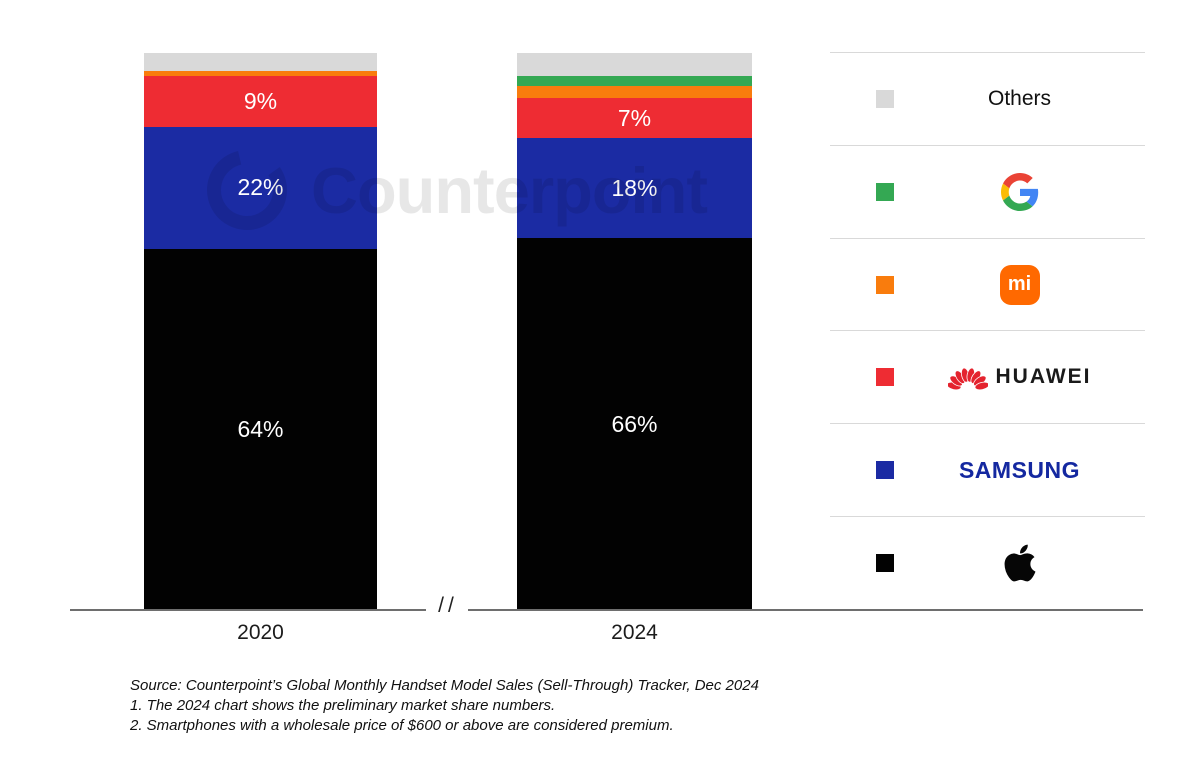 This screenshot has height=780, width=1200. I want to click on mi-glyph: mi, so click(1019, 284).